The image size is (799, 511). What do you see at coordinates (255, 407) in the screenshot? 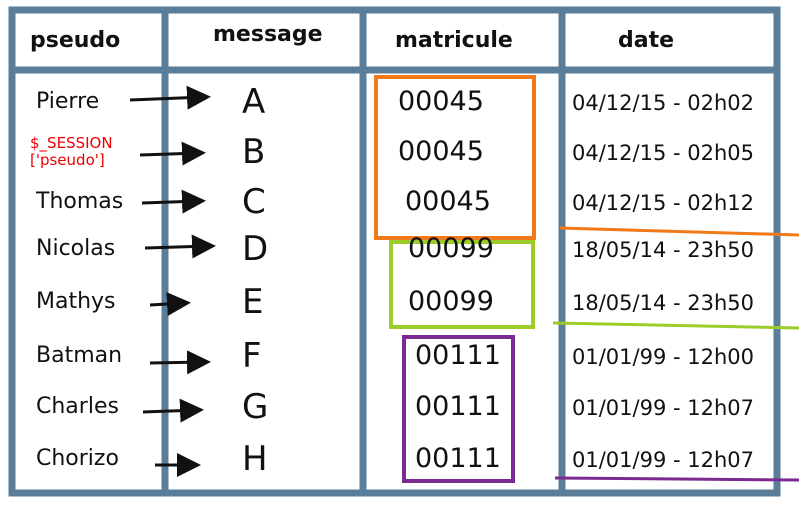
I see `message-cell: G` at bounding box center [255, 407].